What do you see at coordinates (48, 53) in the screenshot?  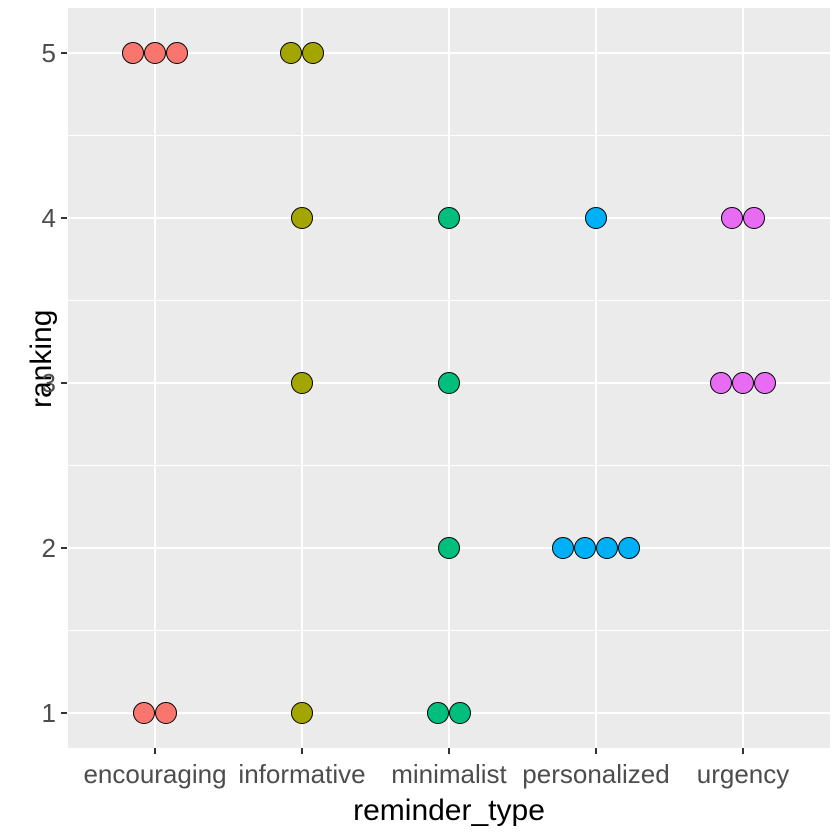 I see `y-tick-label: 5` at bounding box center [48, 53].